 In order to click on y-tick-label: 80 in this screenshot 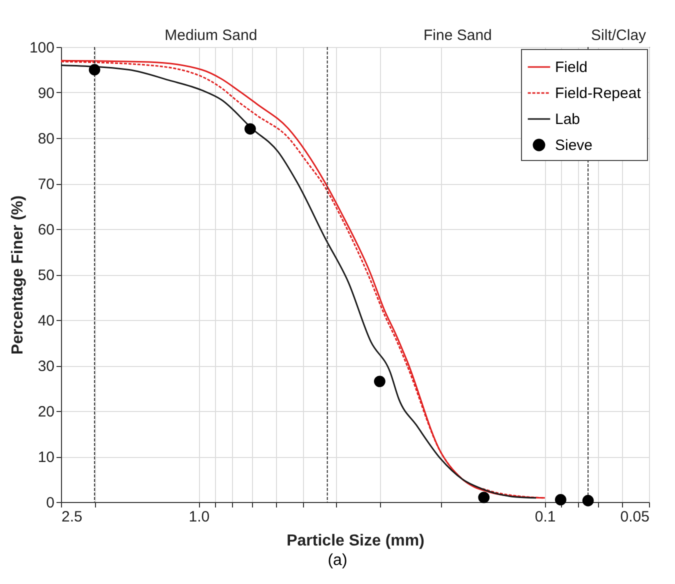, I will do `click(46, 139)`.